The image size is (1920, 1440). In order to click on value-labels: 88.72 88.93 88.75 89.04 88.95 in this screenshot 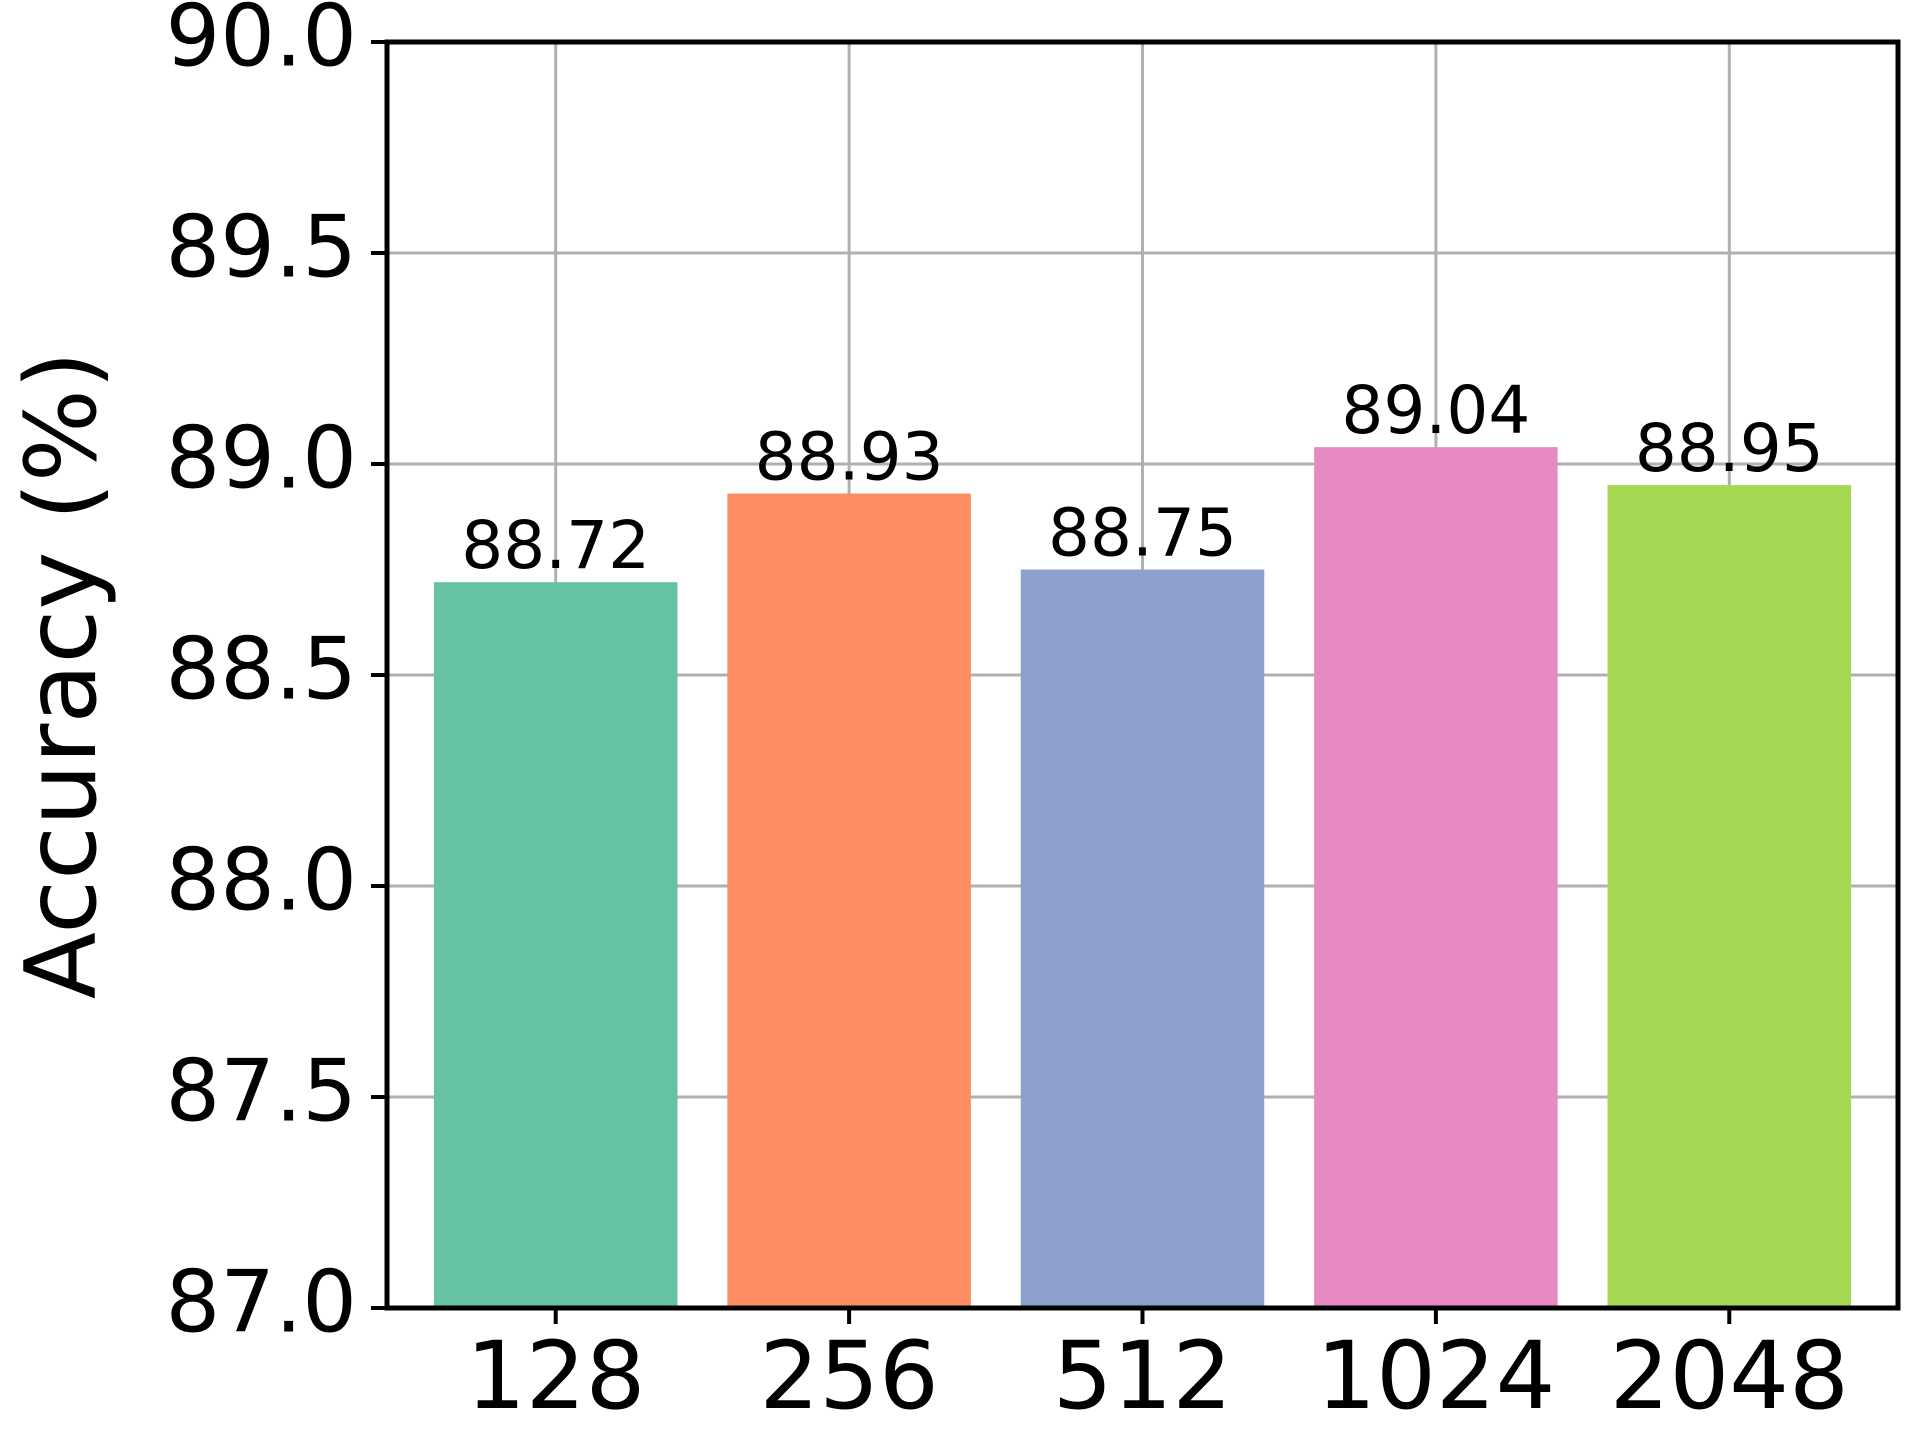, I will do `click(1142, 478)`.